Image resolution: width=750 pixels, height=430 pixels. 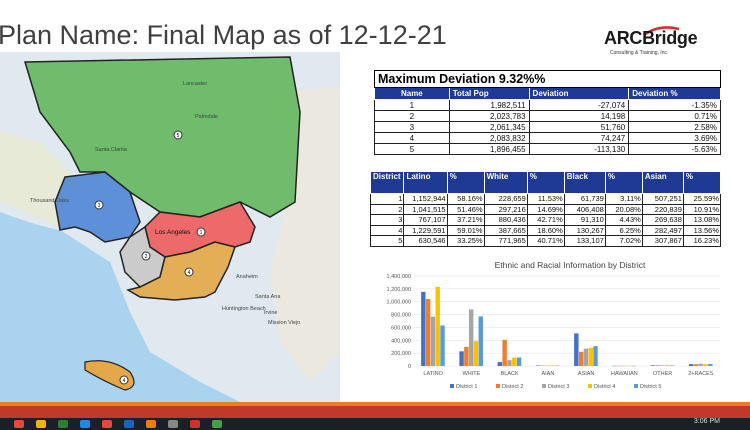 I want to click on arcbridge-logo: ARCBridge Consulting & Training, Inc., so click(x=651, y=44).